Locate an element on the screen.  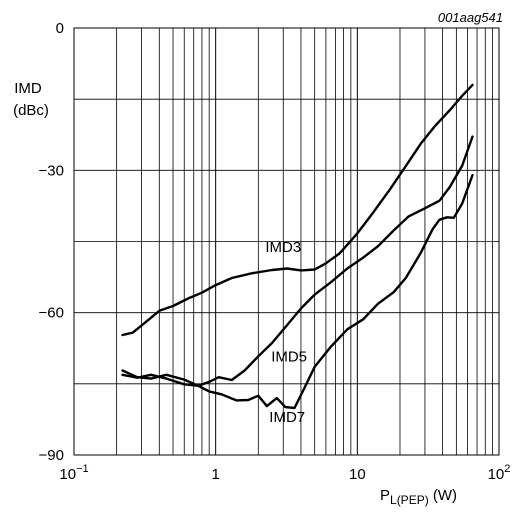
series-labels: IMD3 IMD5 IMD7 is located at coordinates (286, 332).